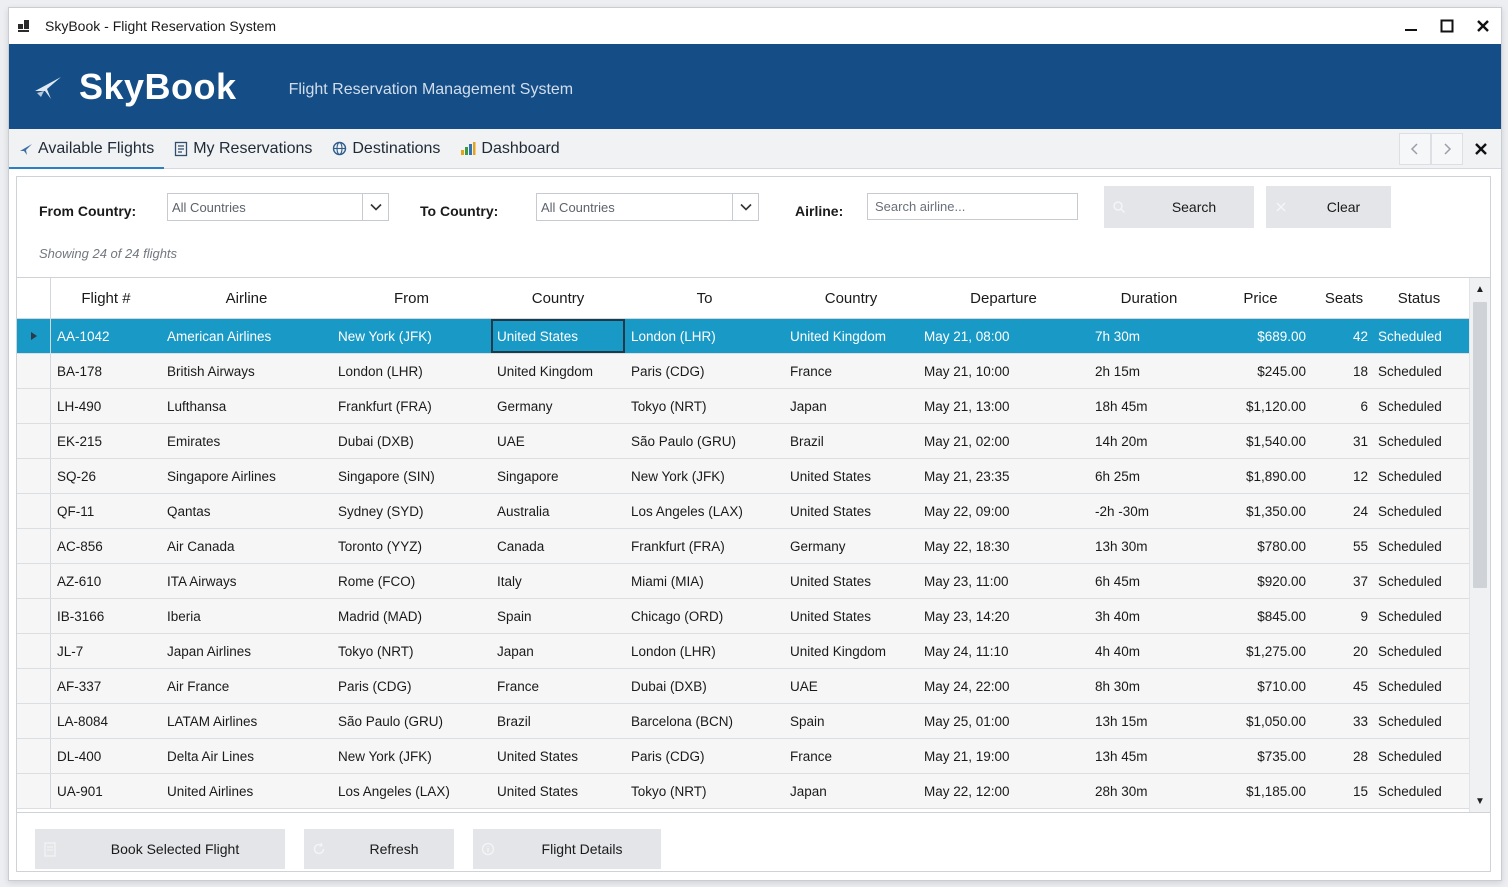  I want to click on vertical-scrollbar: ▲ ▼, so click(1479, 545).